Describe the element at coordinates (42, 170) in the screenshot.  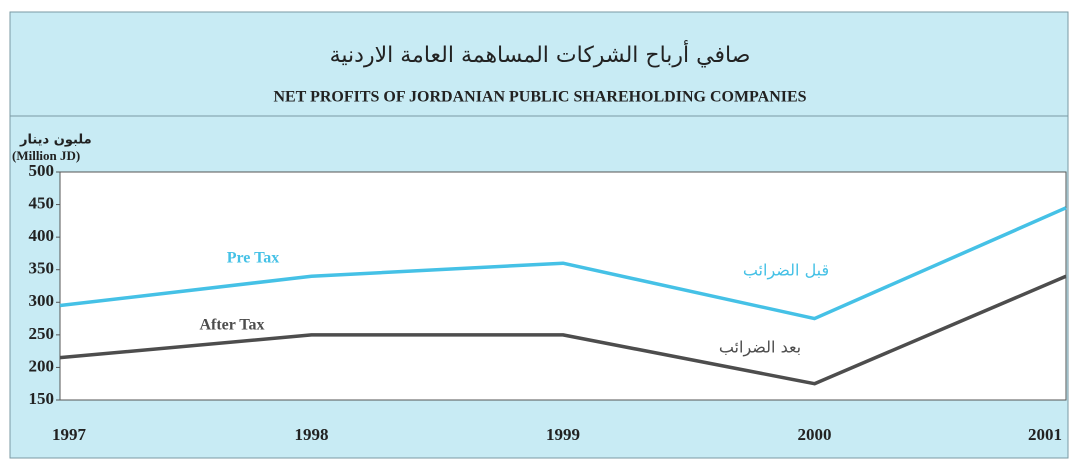
I see `y-tick-label: 500` at that location.